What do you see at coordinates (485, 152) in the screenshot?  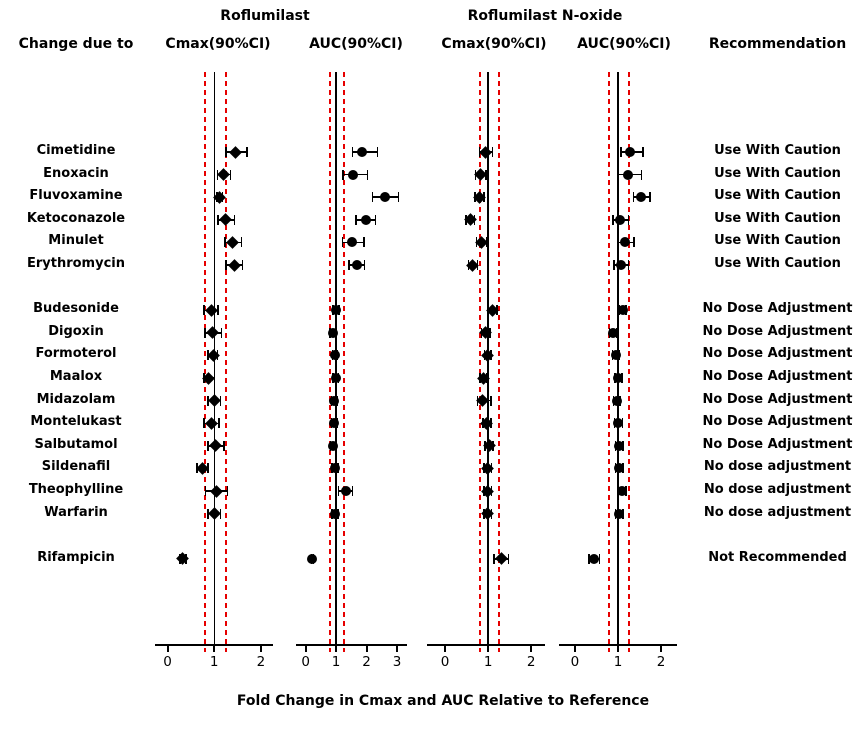 I see `n-oxide-cmax-point-marker-diamond` at bounding box center [485, 152].